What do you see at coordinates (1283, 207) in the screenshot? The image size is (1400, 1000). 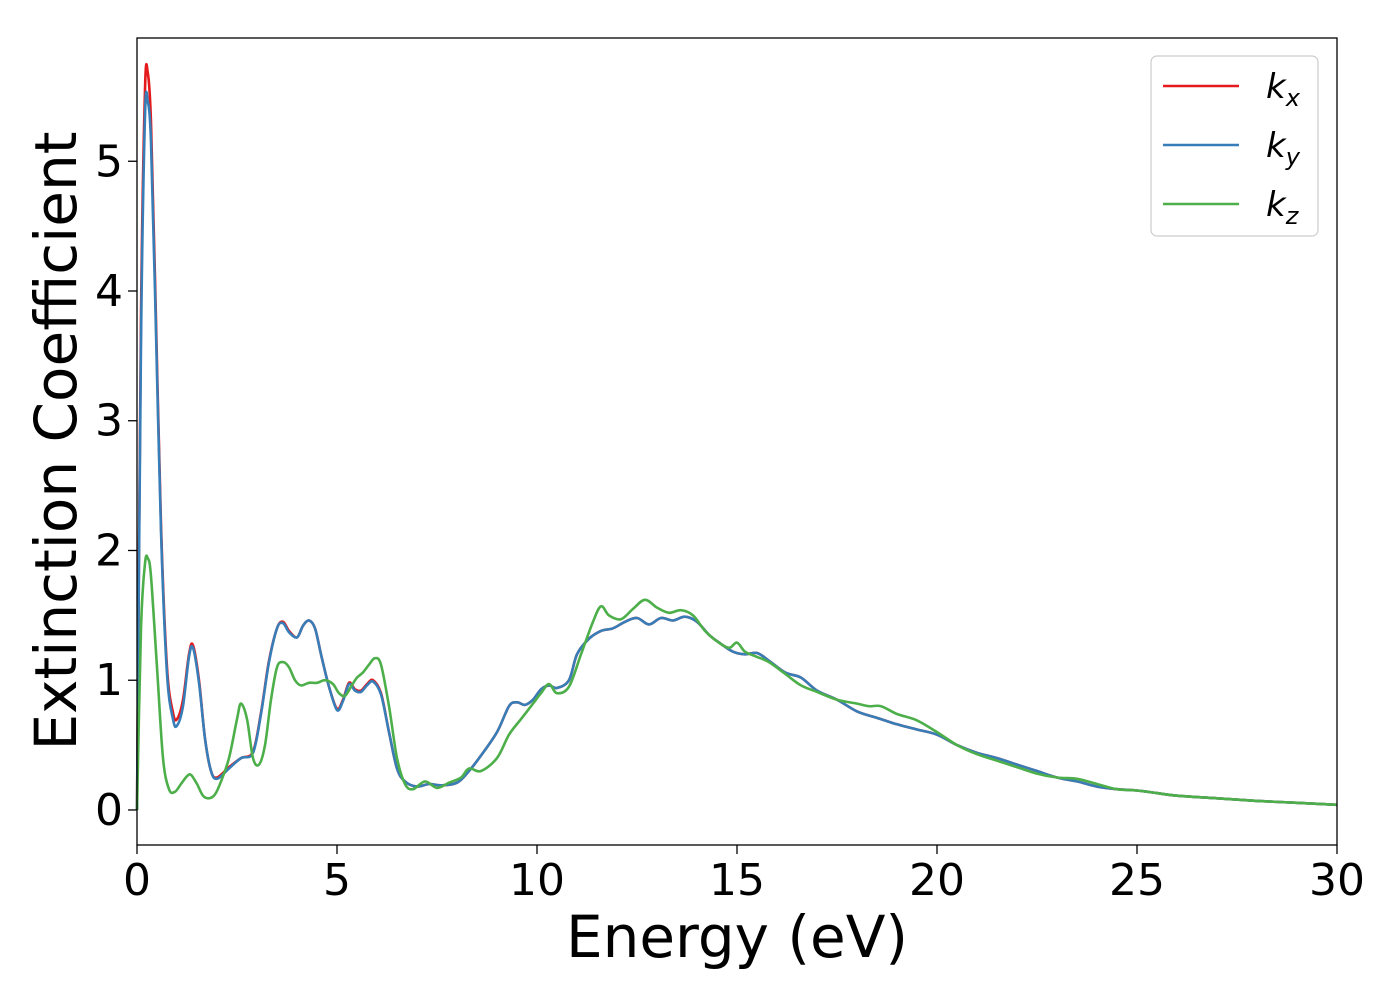 I see `legend-label-z: kz` at bounding box center [1283, 207].